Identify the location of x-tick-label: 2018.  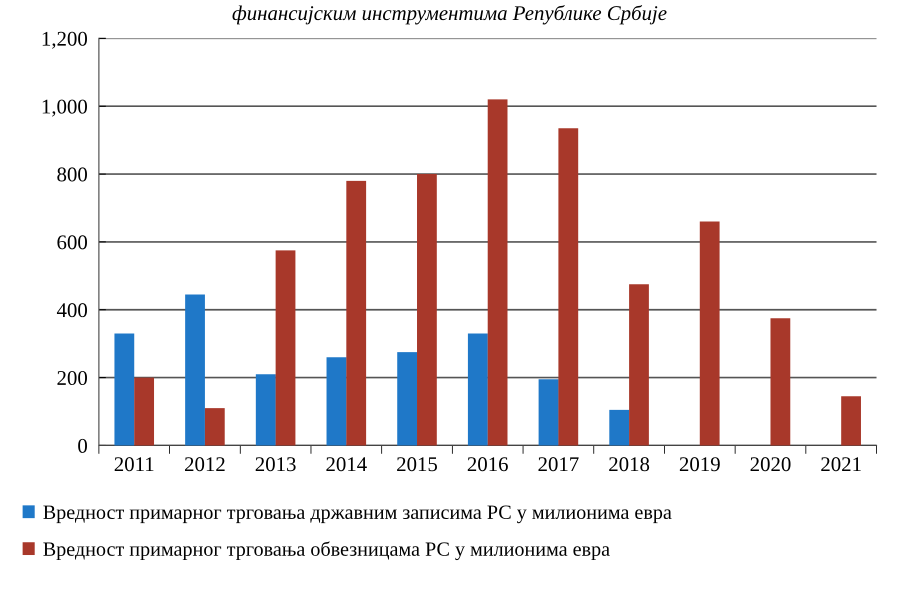
(629, 464).